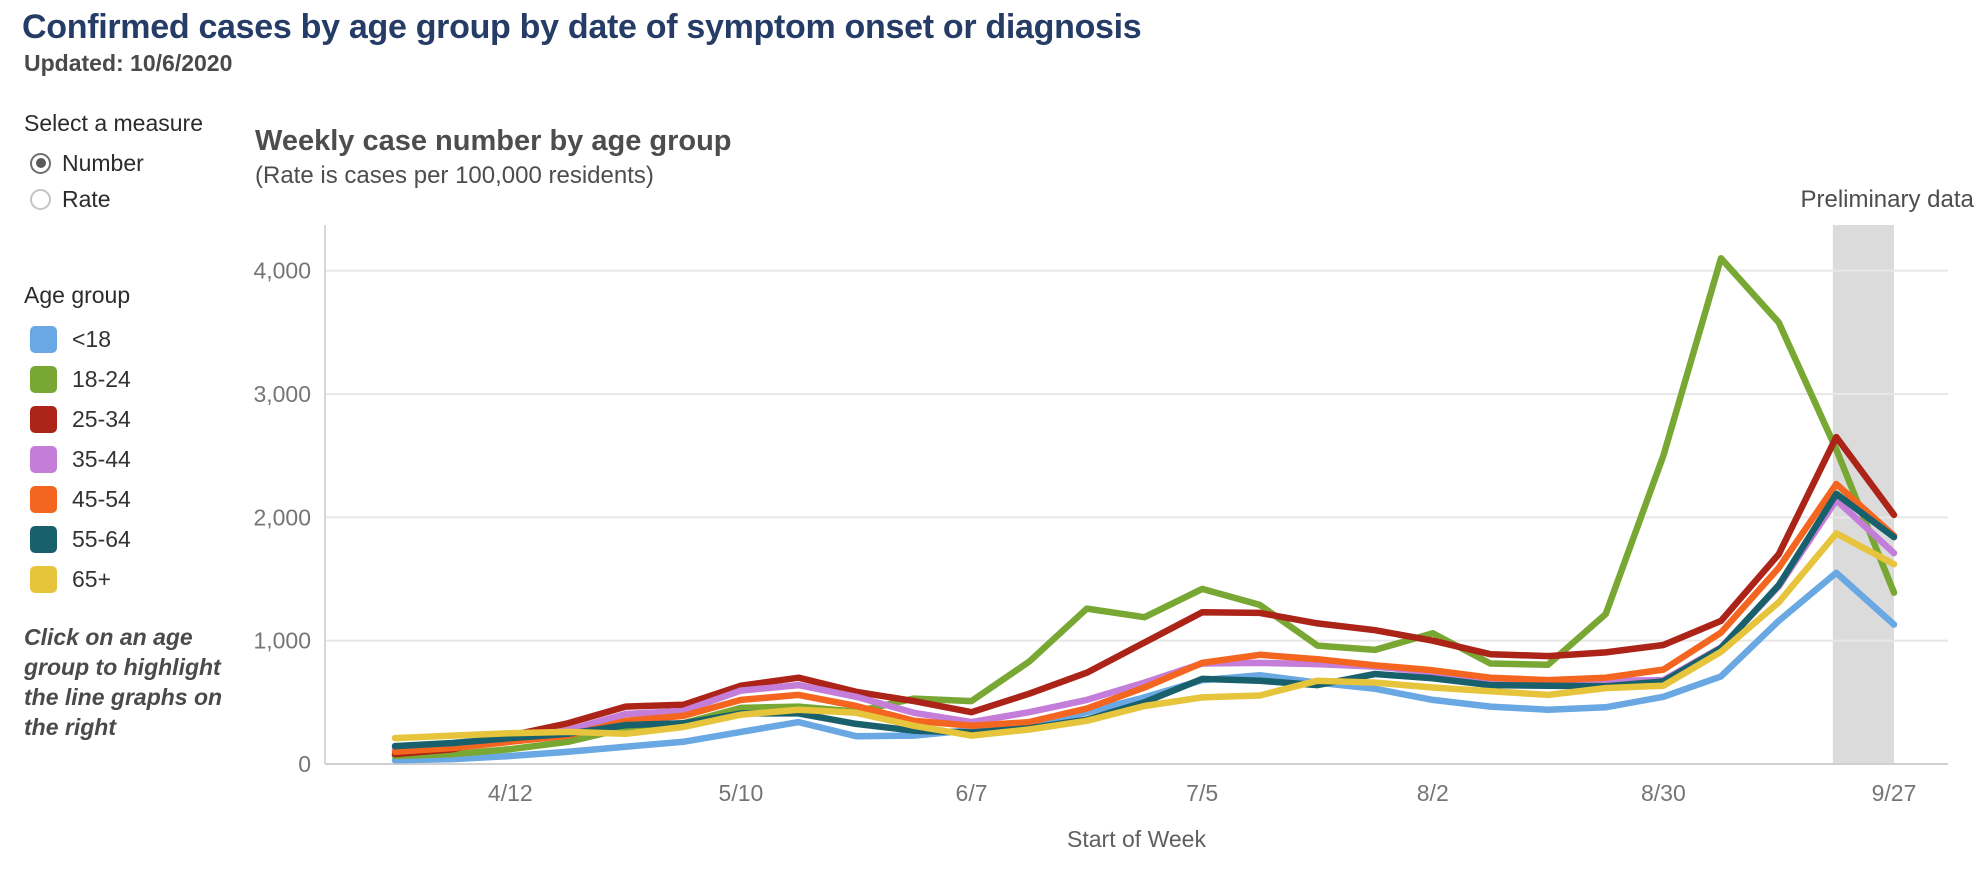 Image resolution: width=1980 pixels, height=884 pixels. What do you see at coordinates (131, 199) in the screenshot?
I see `measure-radio-rate: Rate` at bounding box center [131, 199].